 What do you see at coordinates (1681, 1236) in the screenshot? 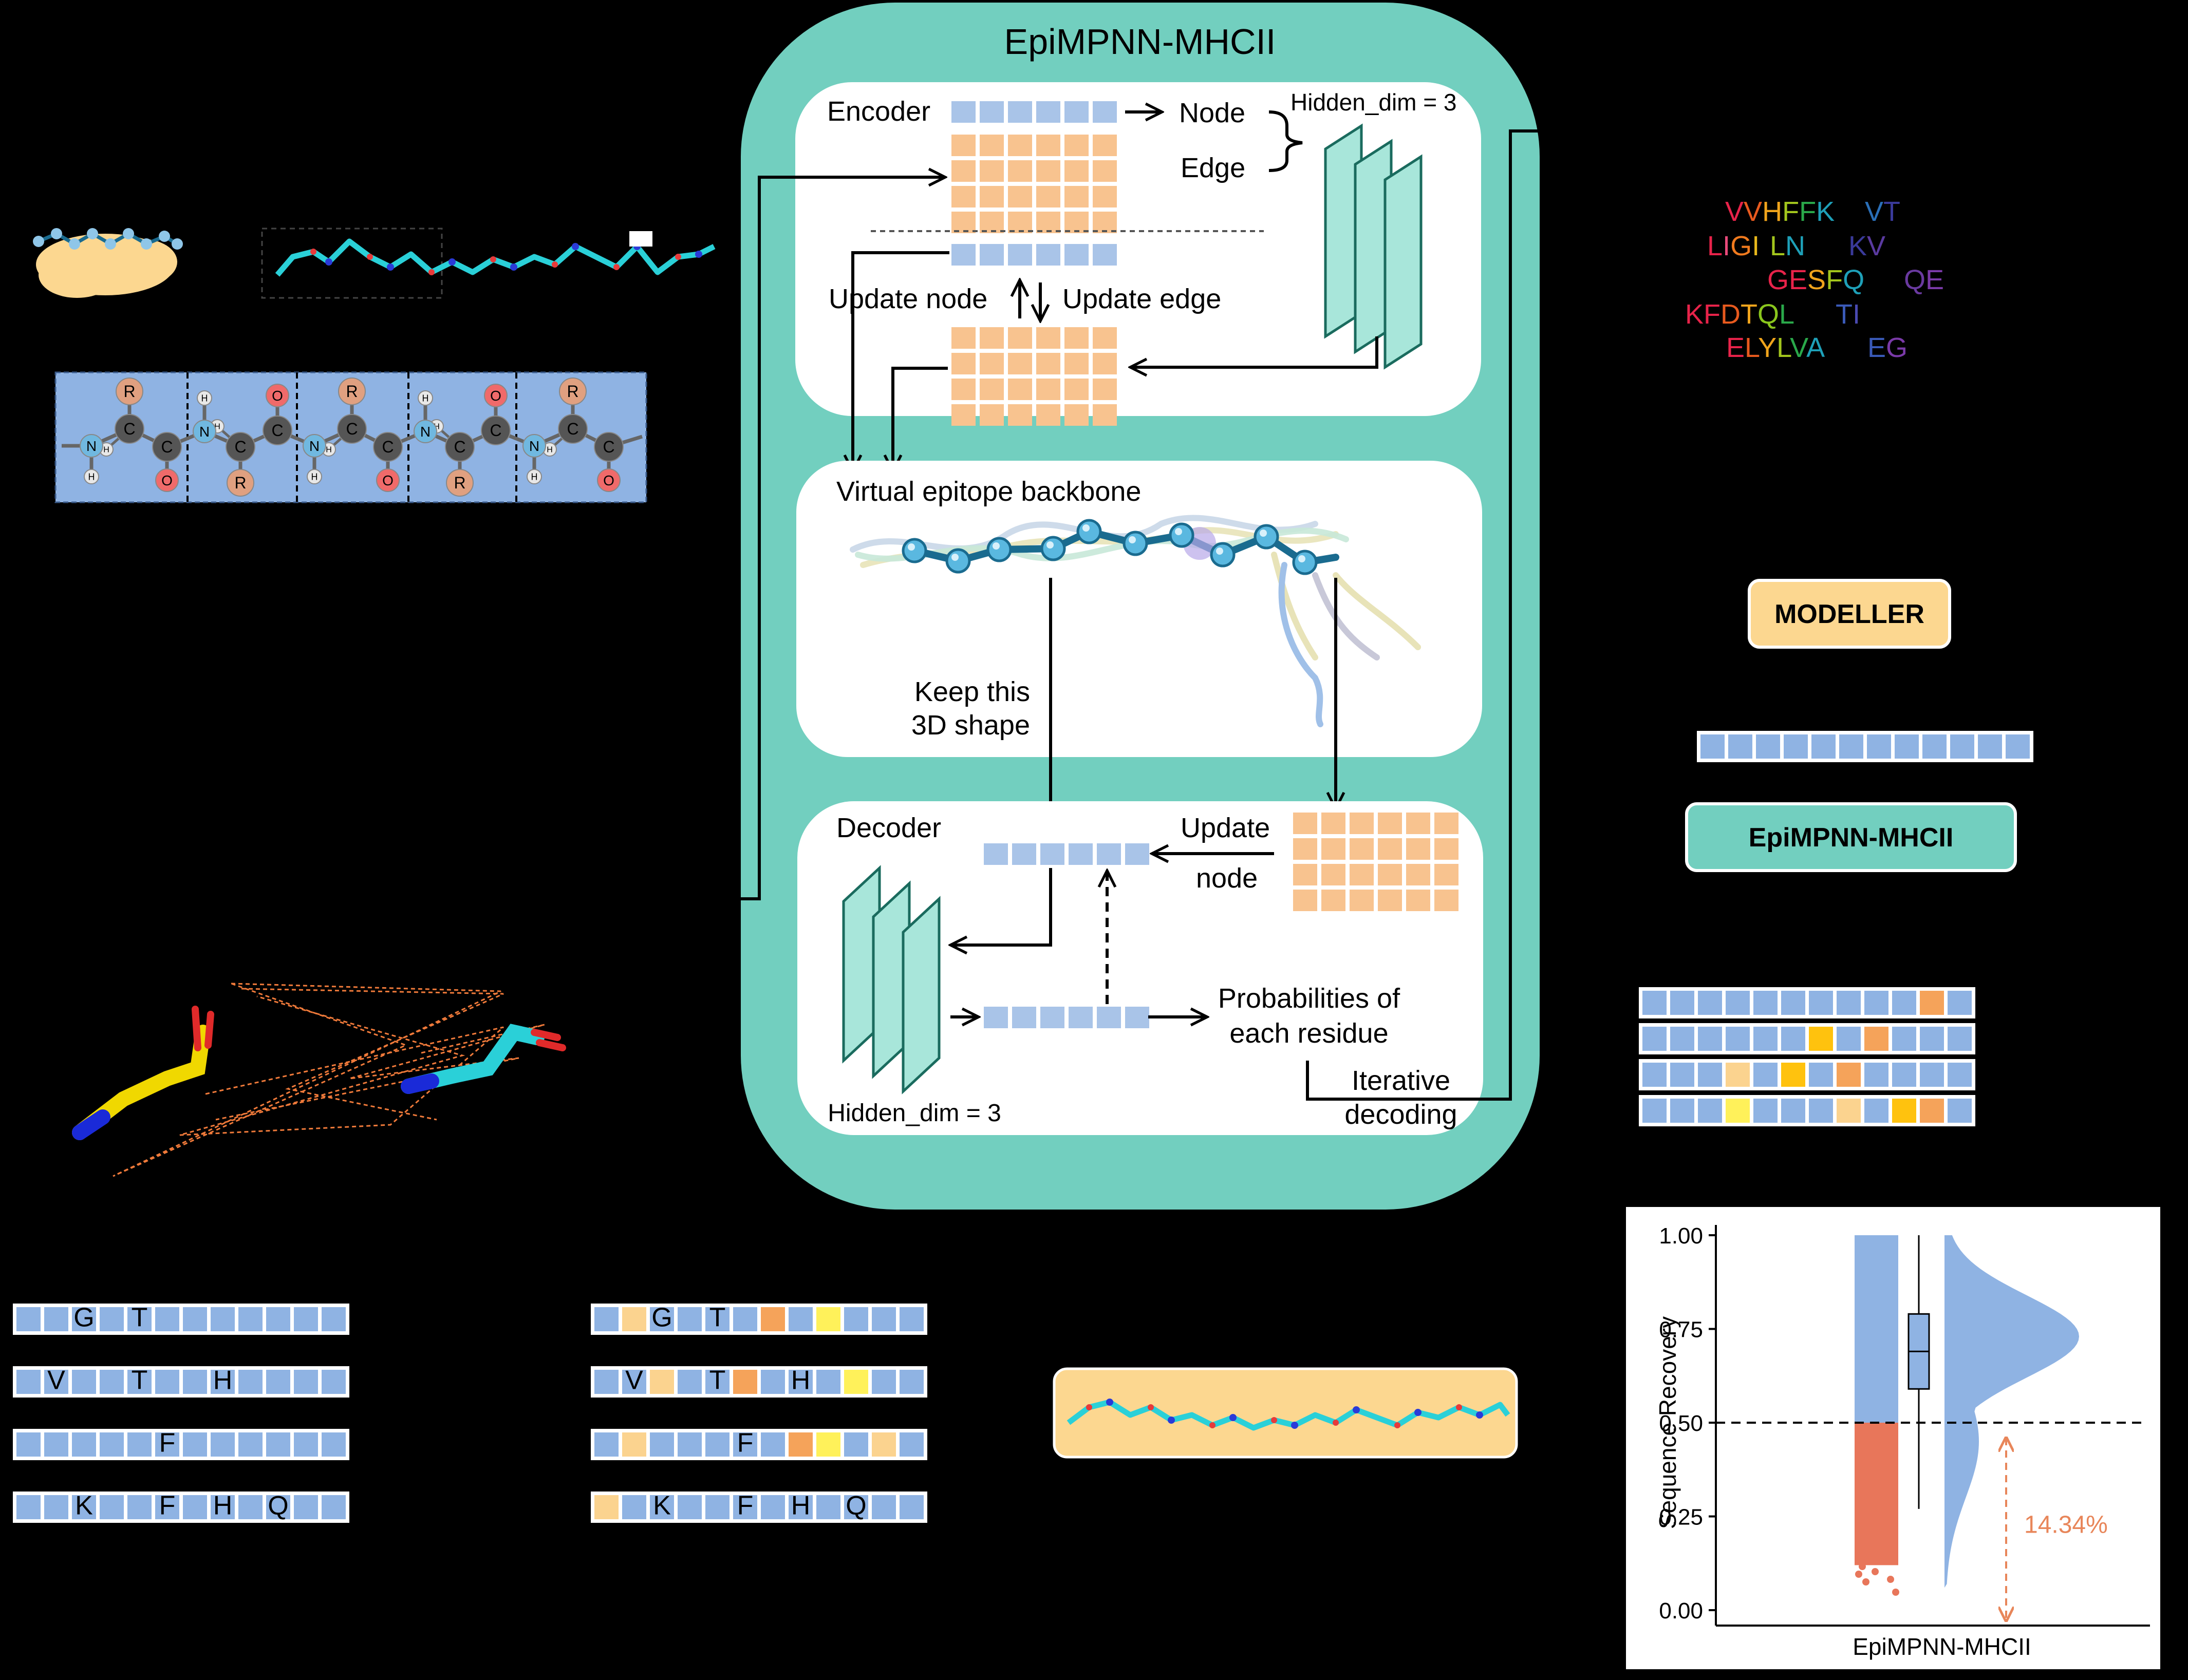
I see `y-tick-label: 1.00` at bounding box center [1681, 1236].